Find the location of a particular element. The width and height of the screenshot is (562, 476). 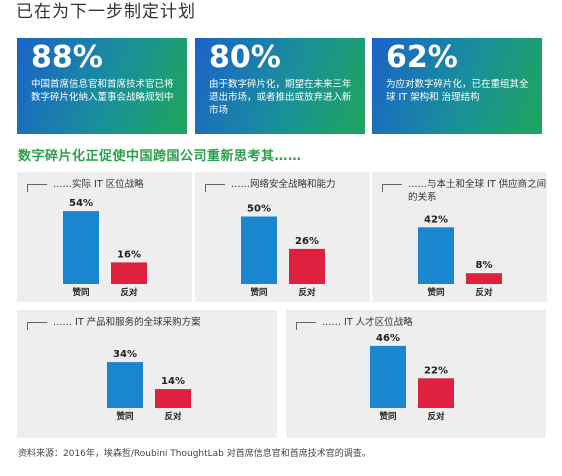

data-label: 14% is located at coordinates (173, 381).